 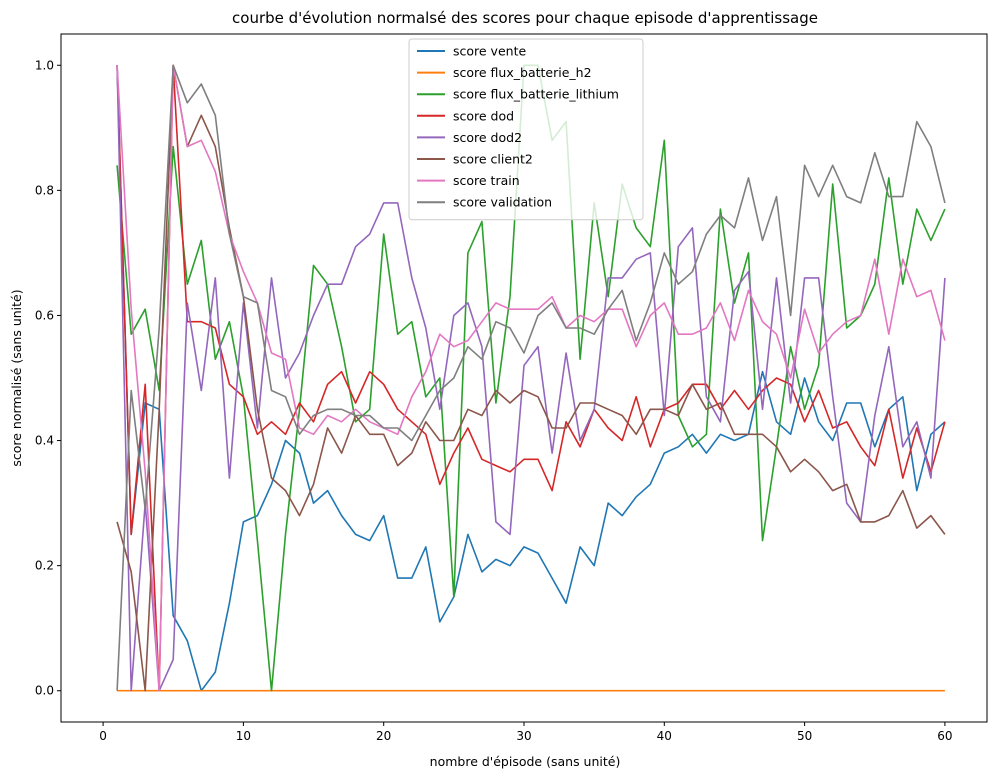 I want to click on x-tick-label: 30, so click(x=523, y=736).